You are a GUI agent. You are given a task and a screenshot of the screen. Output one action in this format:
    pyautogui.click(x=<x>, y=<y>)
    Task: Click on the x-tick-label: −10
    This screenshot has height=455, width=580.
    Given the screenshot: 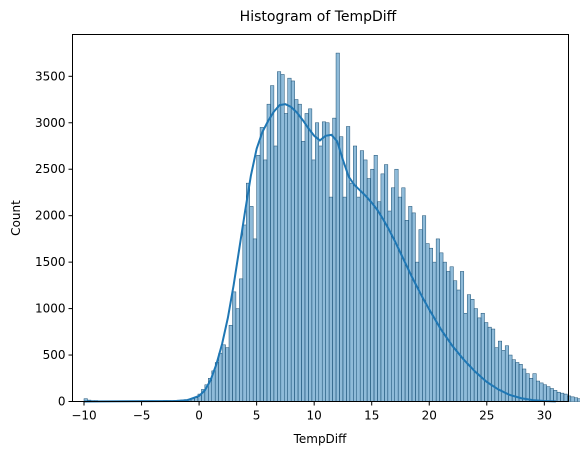 What is the action you would take?
    pyautogui.click(x=83, y=416)
    